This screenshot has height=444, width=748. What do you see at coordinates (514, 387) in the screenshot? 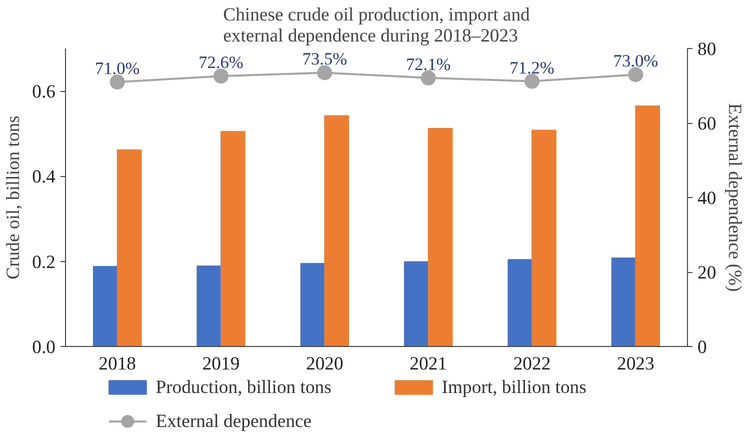
I see `legend-label: Import, billion tons` at bounding box center [514, 387].